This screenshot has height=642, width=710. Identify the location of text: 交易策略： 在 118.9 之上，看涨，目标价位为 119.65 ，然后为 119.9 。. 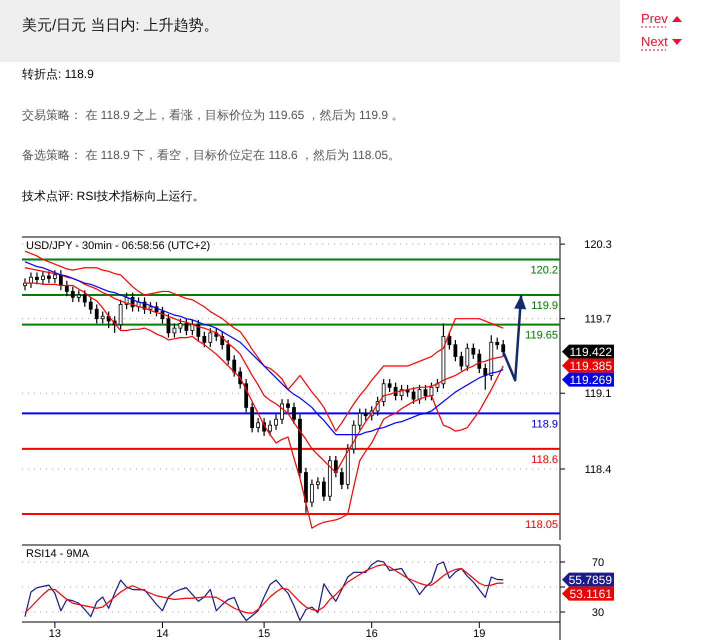
(213, 115).